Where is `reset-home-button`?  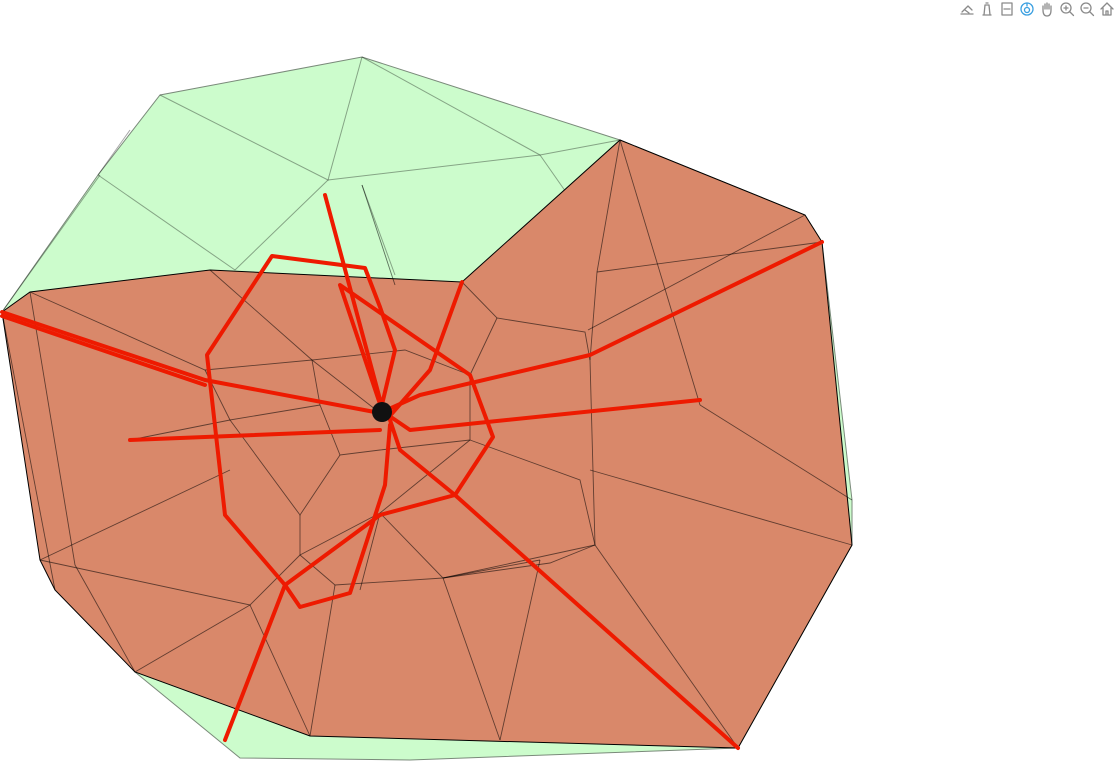
reset-home-button is located at coordinates (1106, 9).